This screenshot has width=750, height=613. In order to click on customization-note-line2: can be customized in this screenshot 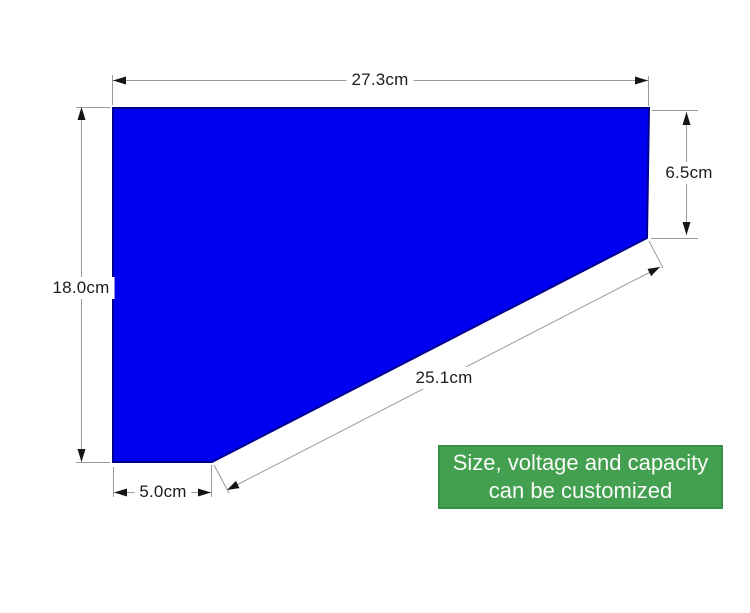, I will do `click(580, 490)`.